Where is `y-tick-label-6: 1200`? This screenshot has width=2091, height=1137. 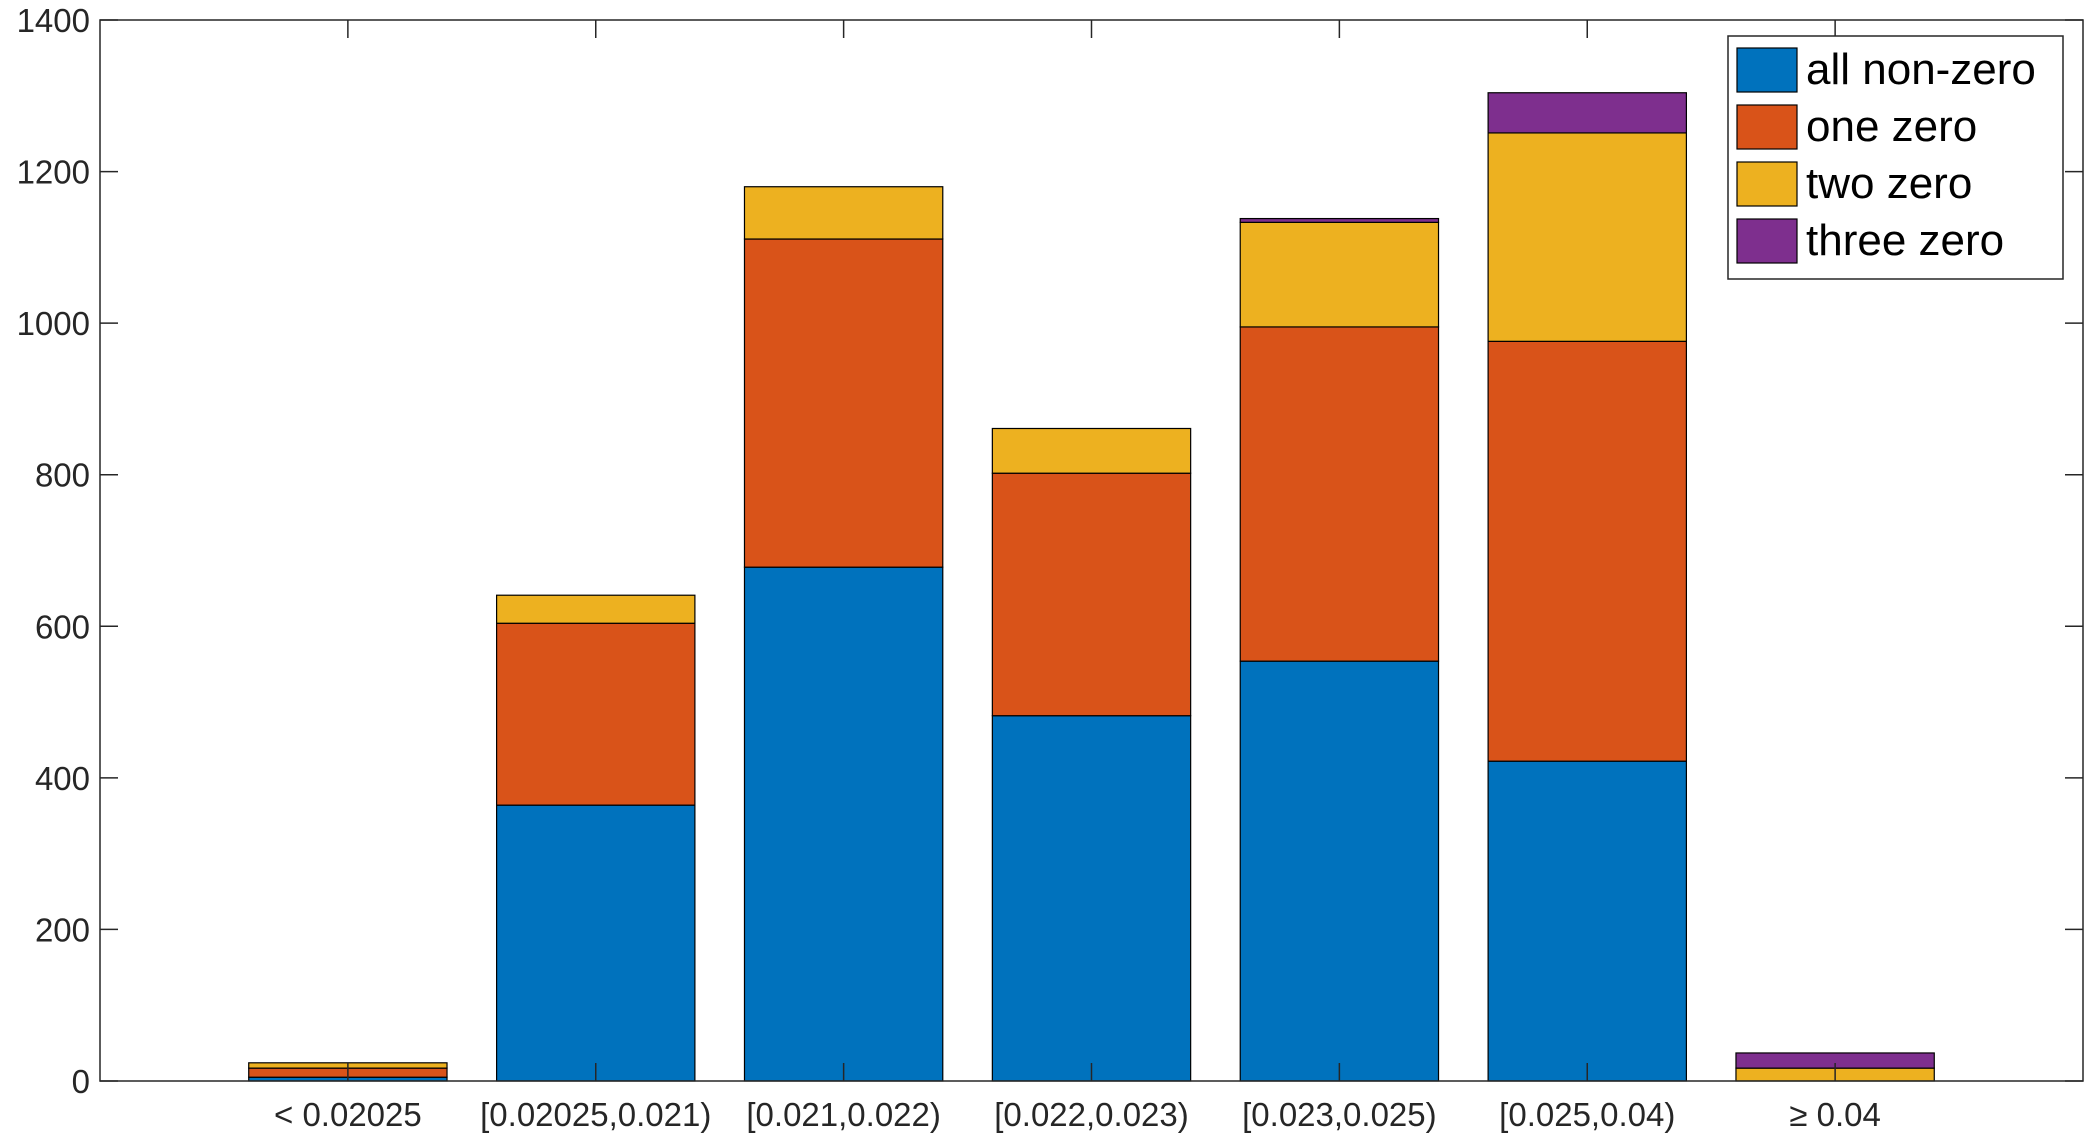 y-tick-label-6: 1200 is located at coordinates (53, 172).